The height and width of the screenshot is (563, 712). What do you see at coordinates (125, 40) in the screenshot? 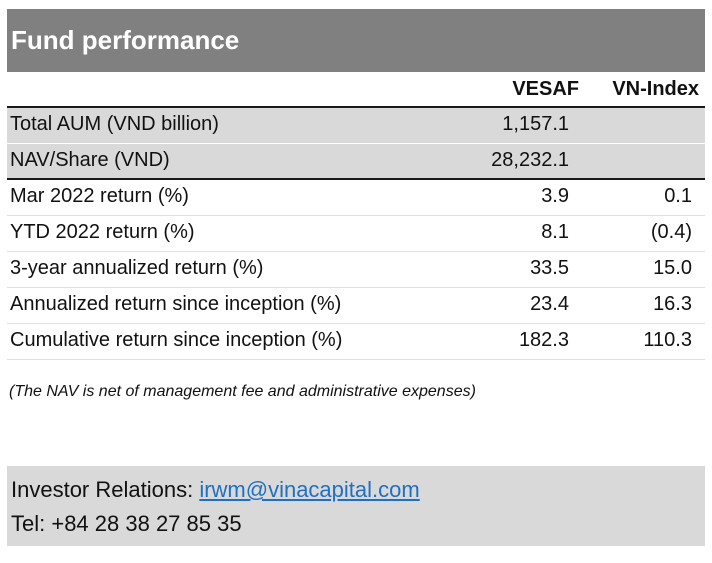
I see `panel-title: Fund performance` at bounding box center [125, 40].